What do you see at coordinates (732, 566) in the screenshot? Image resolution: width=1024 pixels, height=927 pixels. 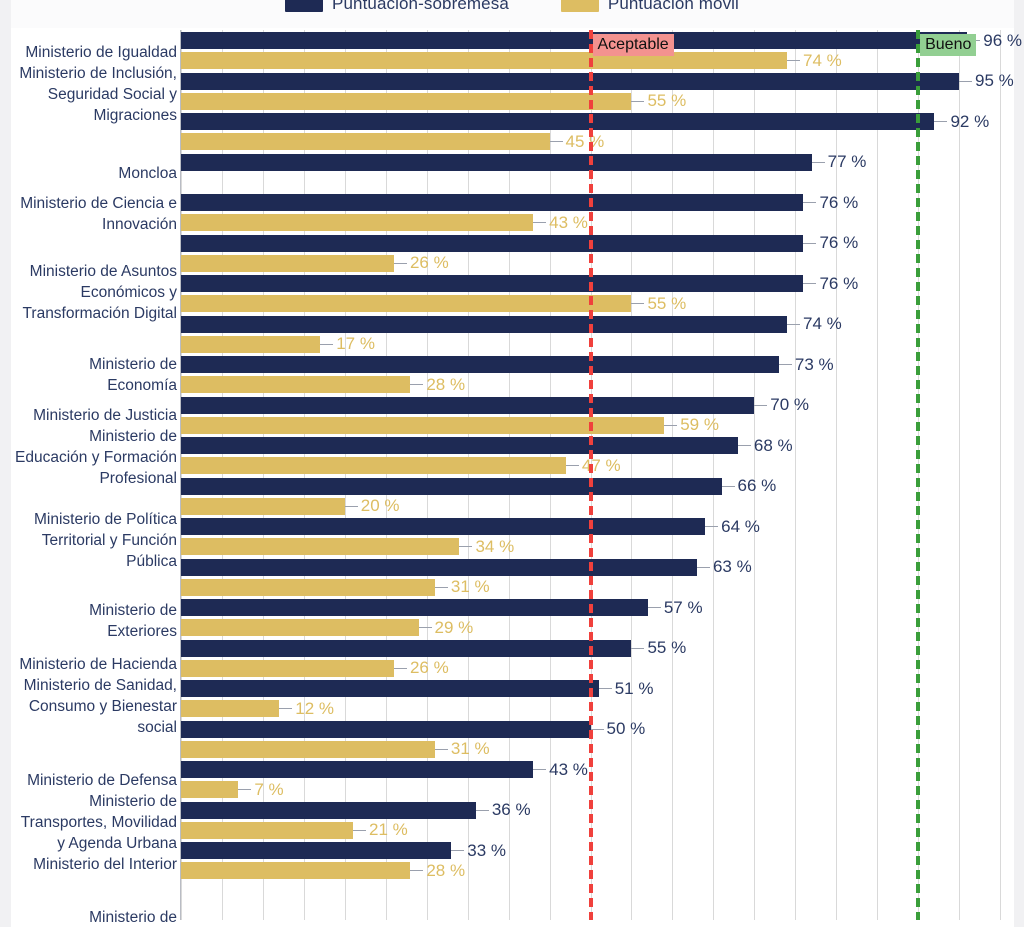 I see `value-text: 63 %` at bounding box center [732, 566].